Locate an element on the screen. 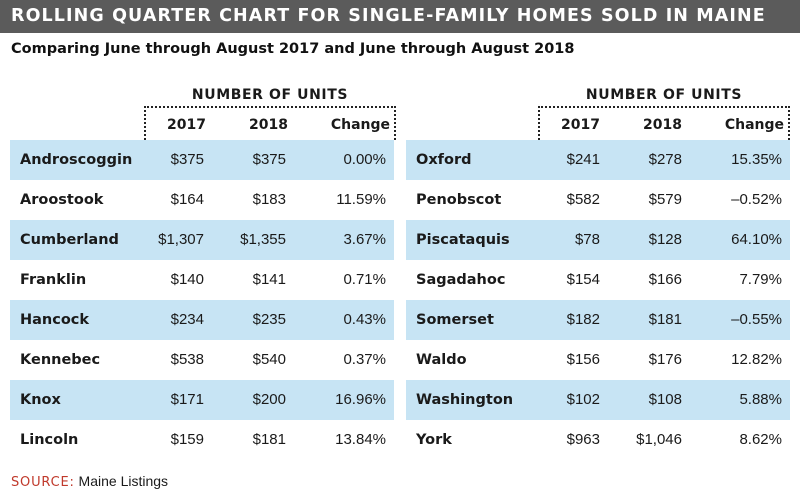 Image resolution: width=800 pixels, height=500 pixels. value-2017: $171 is located at coordinates (187, 399).